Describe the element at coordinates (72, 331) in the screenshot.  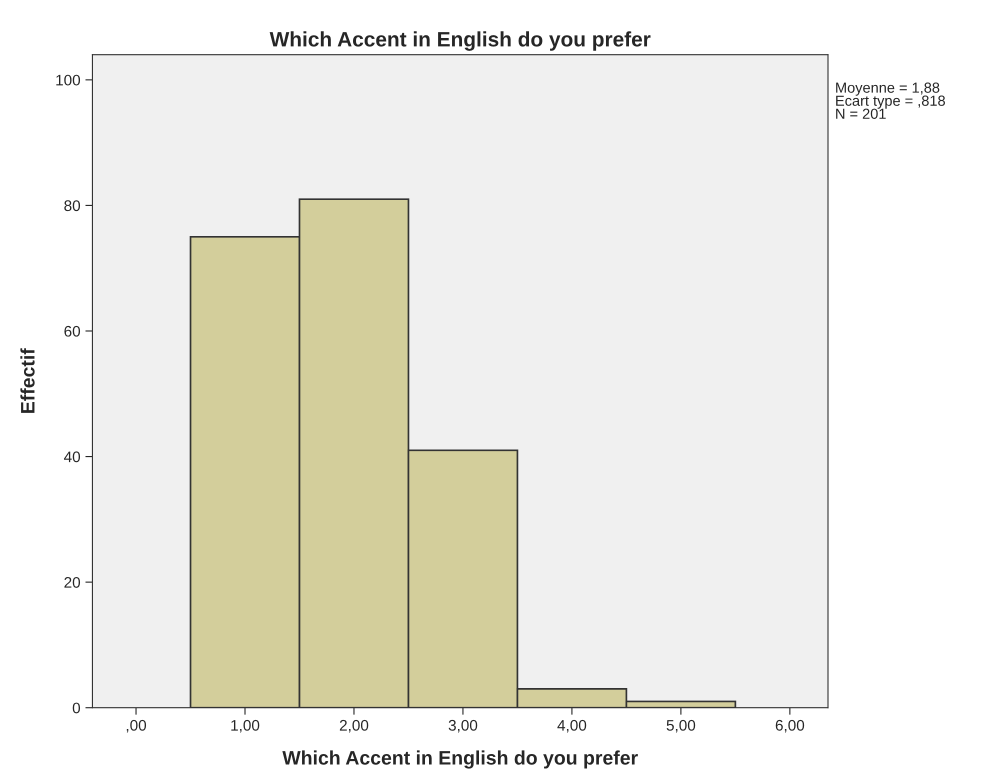
I see `y-tick-label: 60` at that location.